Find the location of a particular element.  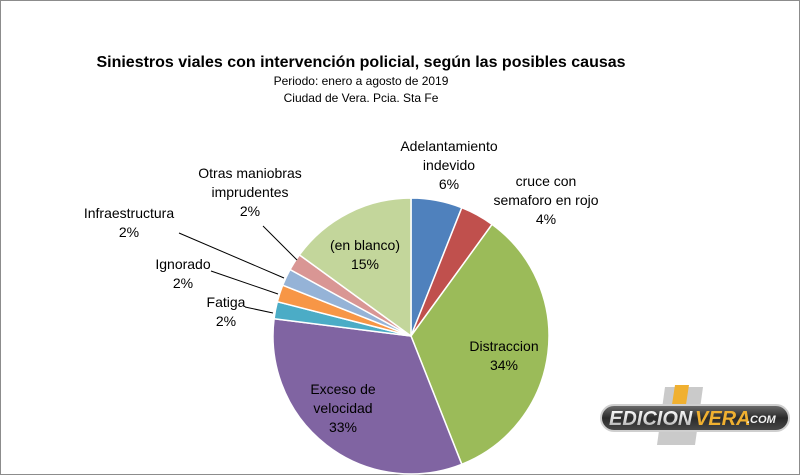

slice-category: imprudentes is located at coordinates (249, 192).